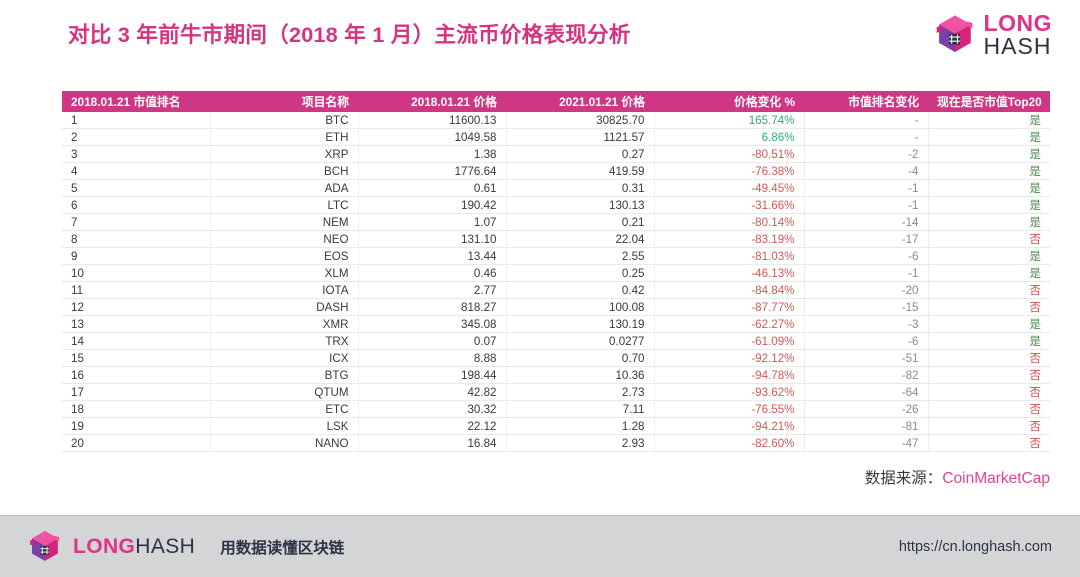  Describe the element at coordinates (136, 120) in the screenshot. I see `cell-rank-2018: 1` at that location.